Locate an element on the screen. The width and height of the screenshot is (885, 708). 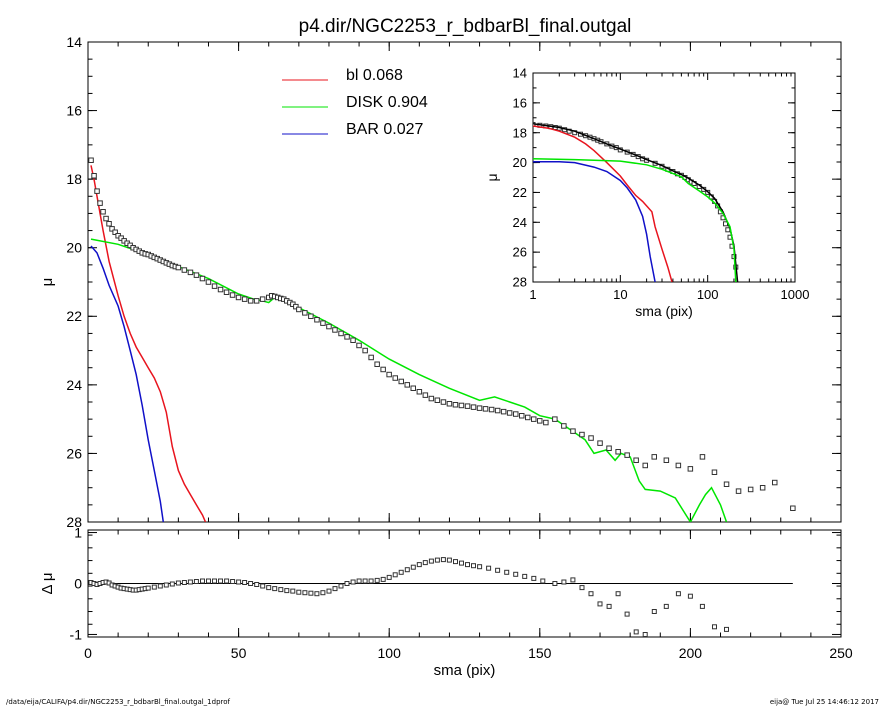
inset-log-frame is located at coordinates (664, 177).